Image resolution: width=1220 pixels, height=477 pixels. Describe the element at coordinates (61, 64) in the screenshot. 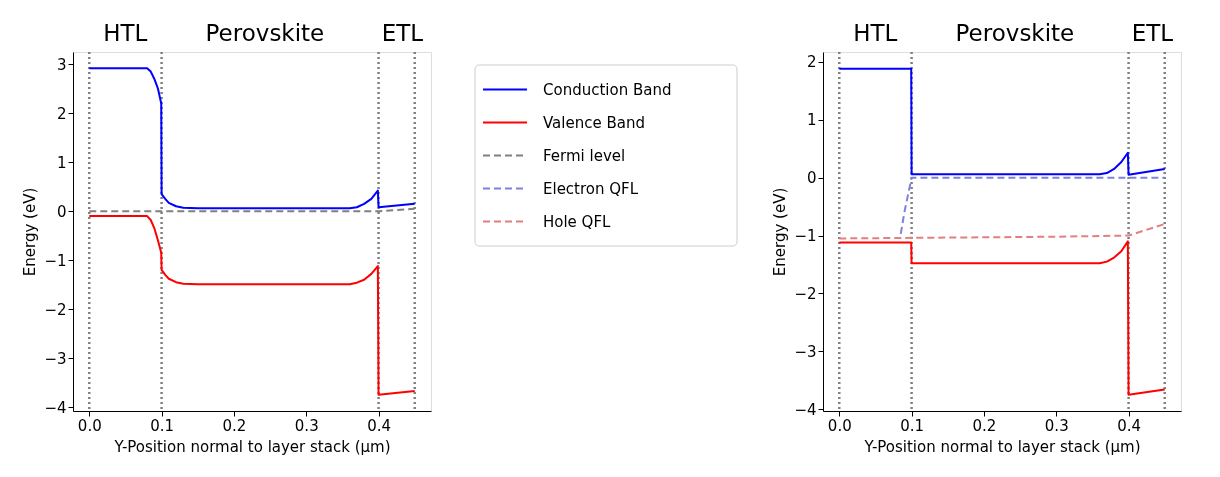

I see `y-tick-label: 3` at that location.